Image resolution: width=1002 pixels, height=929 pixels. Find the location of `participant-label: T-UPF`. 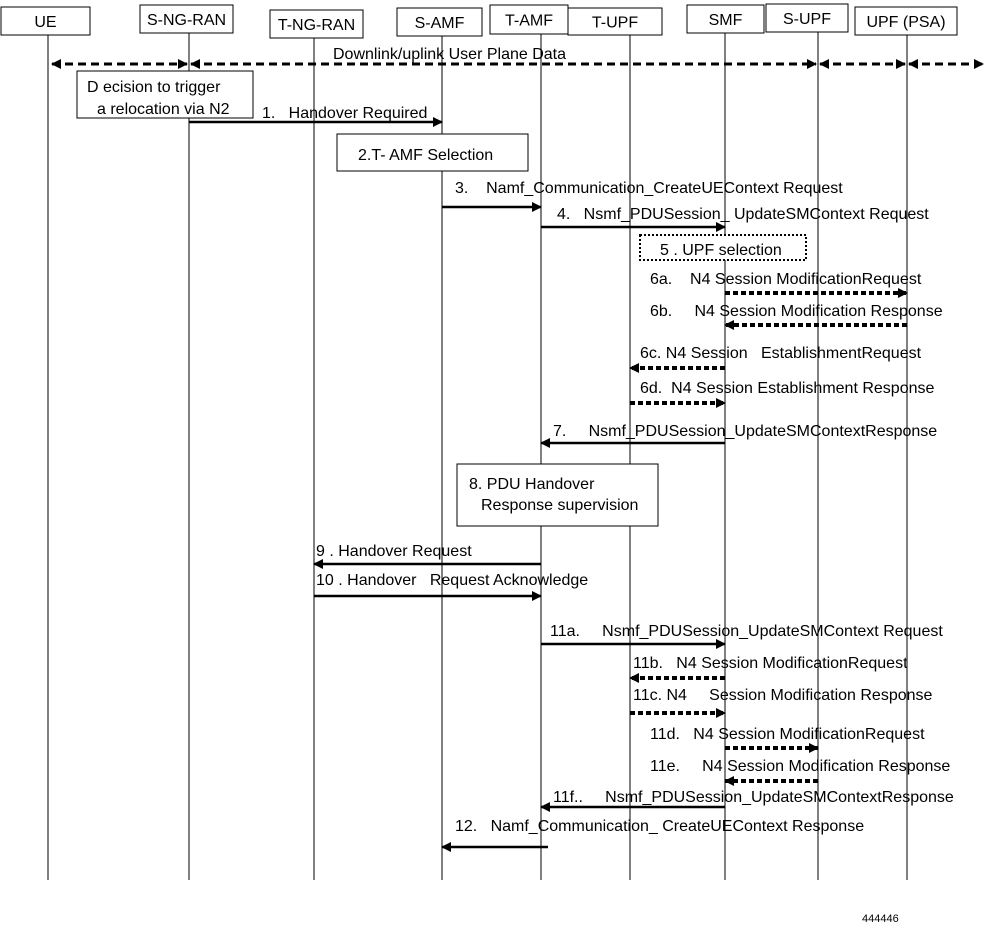

participant-label: T-UPF is located at coordinates (615, 23).